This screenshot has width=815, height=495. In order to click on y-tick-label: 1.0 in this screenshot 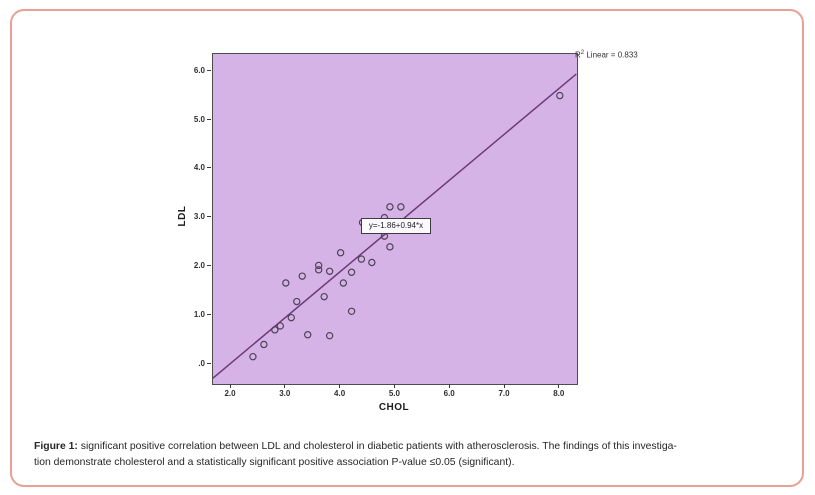, I will do `click(199, 314)`.